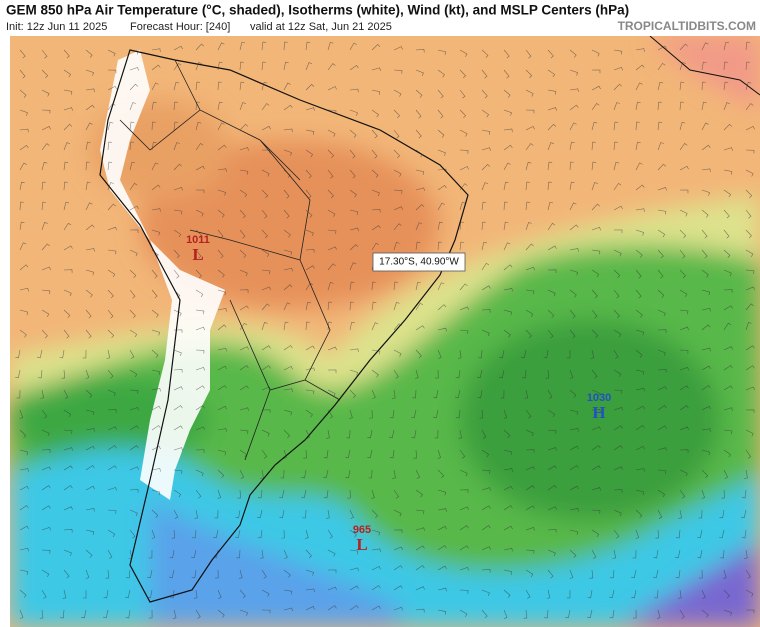 The width and height of the screenshot is (760, 627). I want to click on cool-core, so click(590, 420).